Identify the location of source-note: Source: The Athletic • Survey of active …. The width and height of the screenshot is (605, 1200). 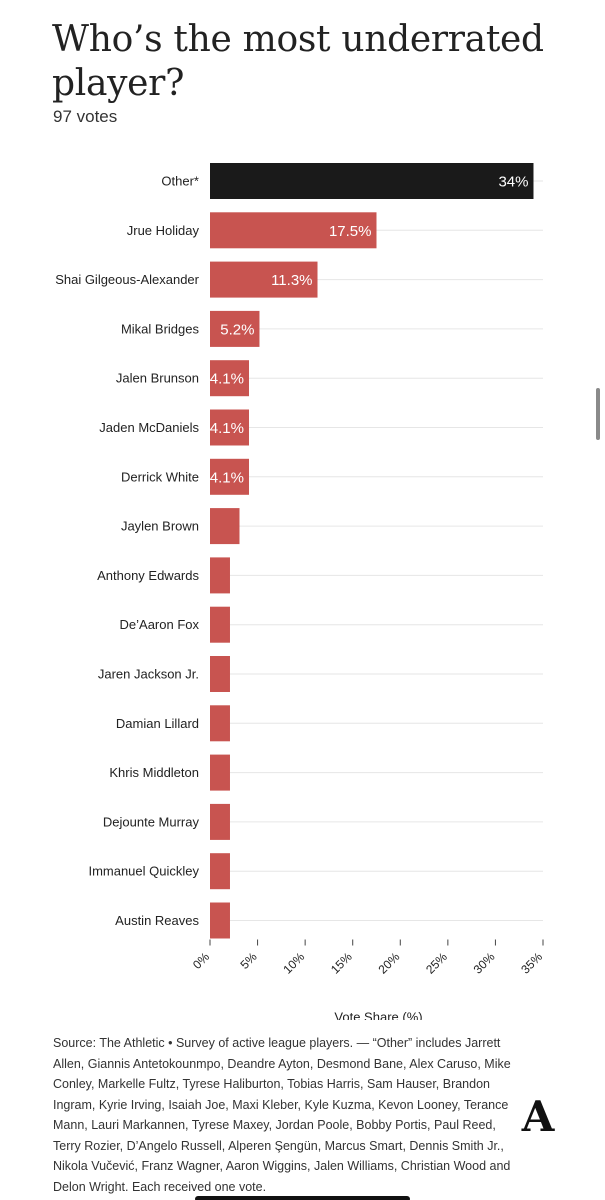
(282, 1115).